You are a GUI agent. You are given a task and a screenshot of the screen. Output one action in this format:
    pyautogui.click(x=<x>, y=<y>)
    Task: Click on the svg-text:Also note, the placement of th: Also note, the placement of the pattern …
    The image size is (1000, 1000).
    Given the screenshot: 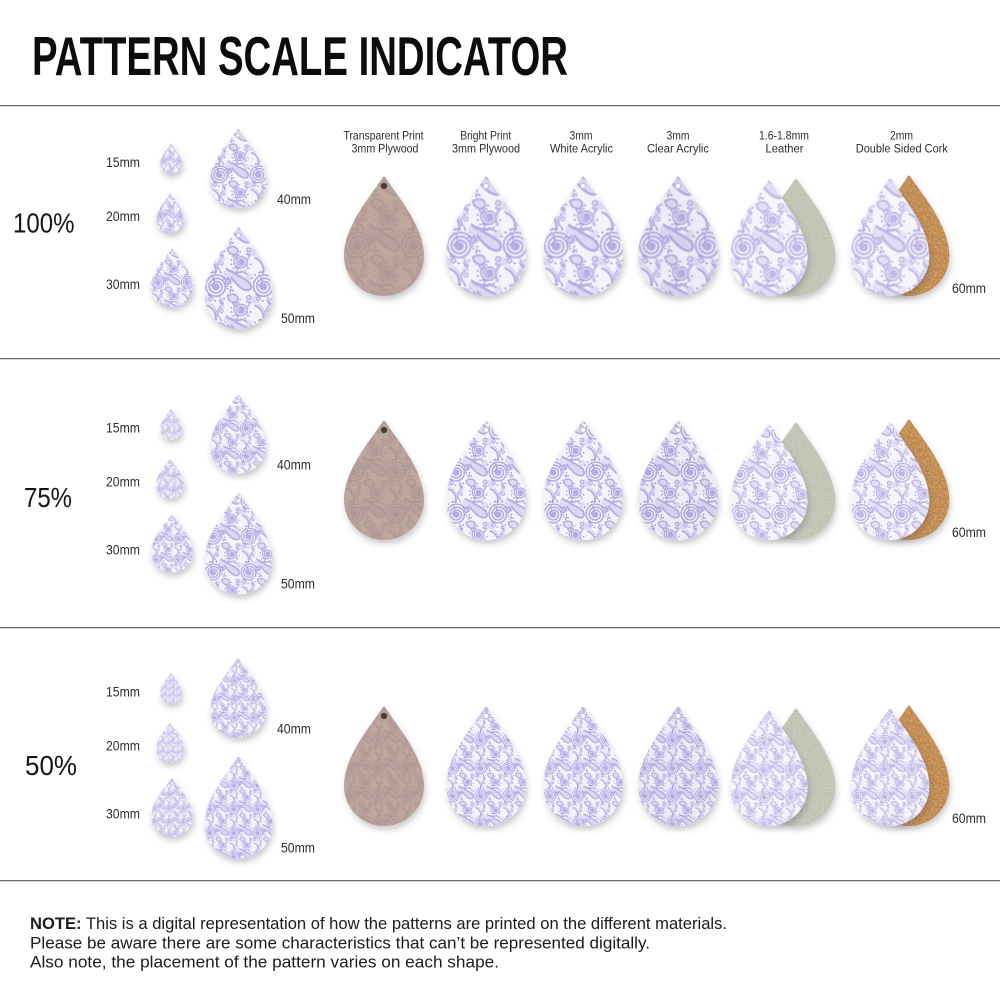 What is the action you would take?
    pyautogui.click(x=264, y=962)
    